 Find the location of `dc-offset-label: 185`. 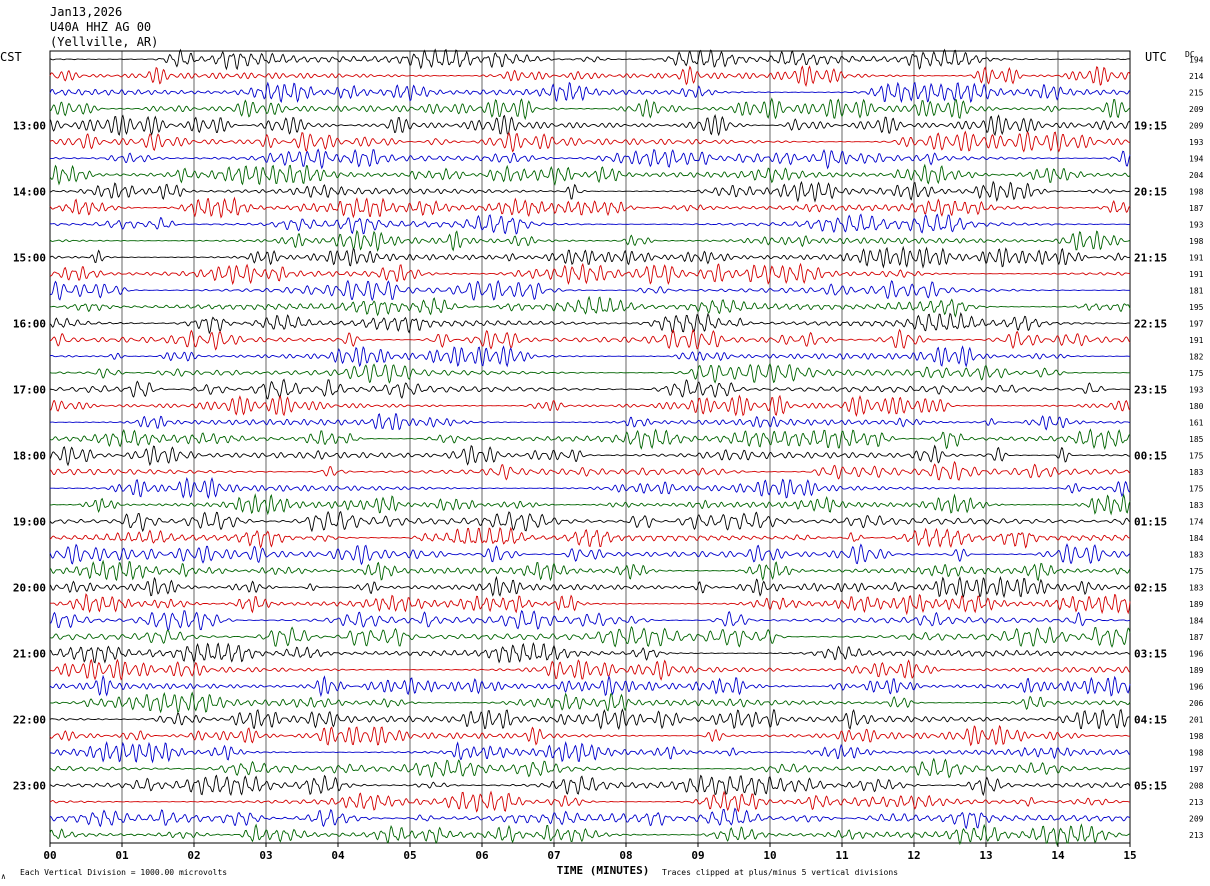

dc-offset-label: 185 is located at coordinates (1196, 439).